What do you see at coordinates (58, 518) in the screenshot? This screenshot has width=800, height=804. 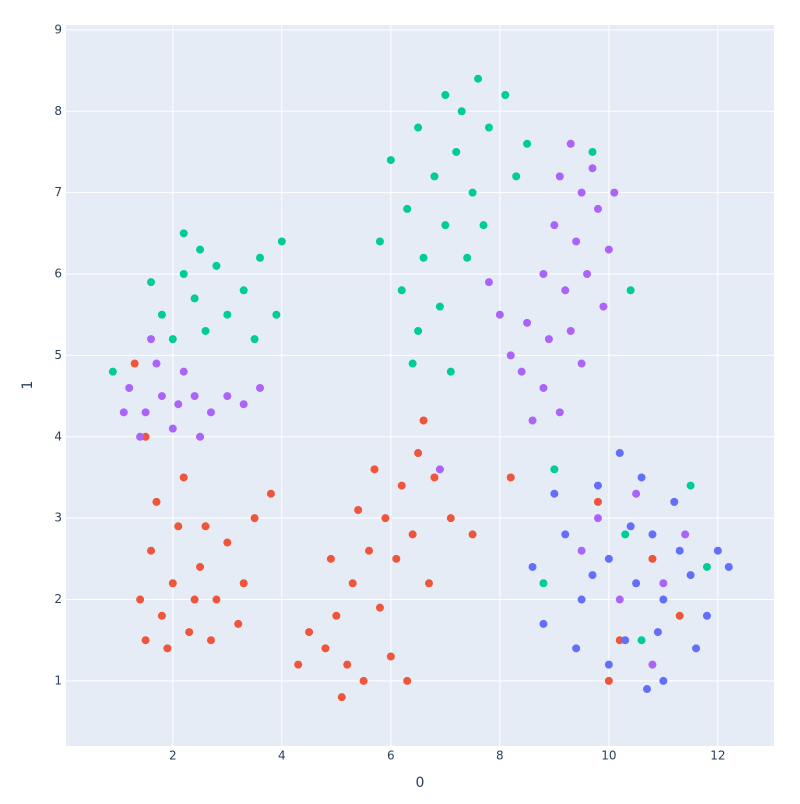 I see `y-tick-label: 3` at bounding box center [58, 518].